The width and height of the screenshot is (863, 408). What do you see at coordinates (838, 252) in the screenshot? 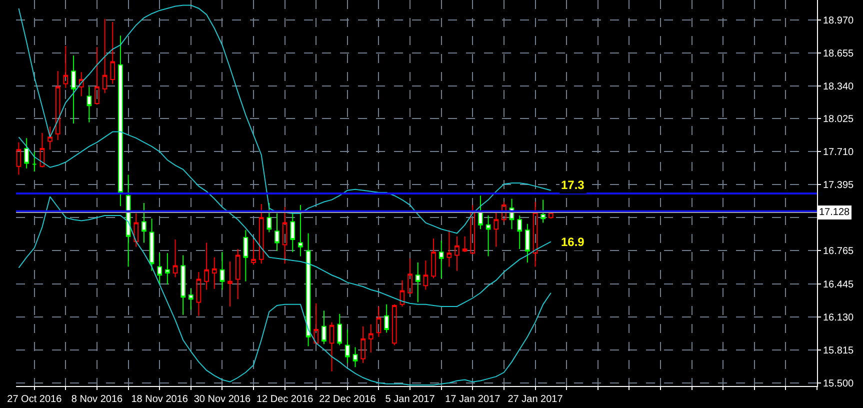
I see `y-tick-label: 16.765` at bounding box center [838, 252].